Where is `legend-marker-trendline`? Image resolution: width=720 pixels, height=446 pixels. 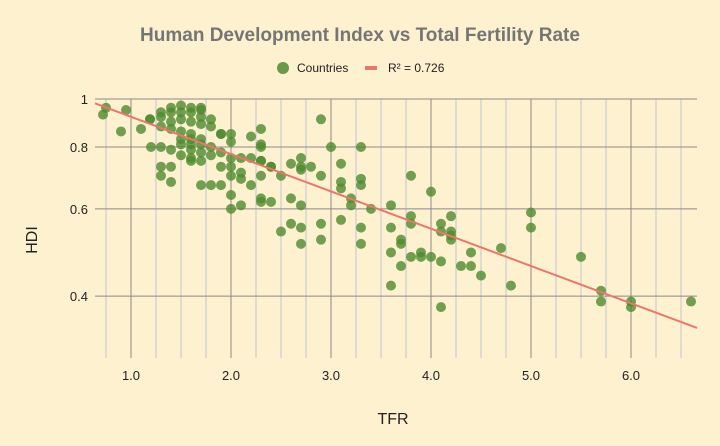 legend-marker-trendline is located at coordinates (371, 68).